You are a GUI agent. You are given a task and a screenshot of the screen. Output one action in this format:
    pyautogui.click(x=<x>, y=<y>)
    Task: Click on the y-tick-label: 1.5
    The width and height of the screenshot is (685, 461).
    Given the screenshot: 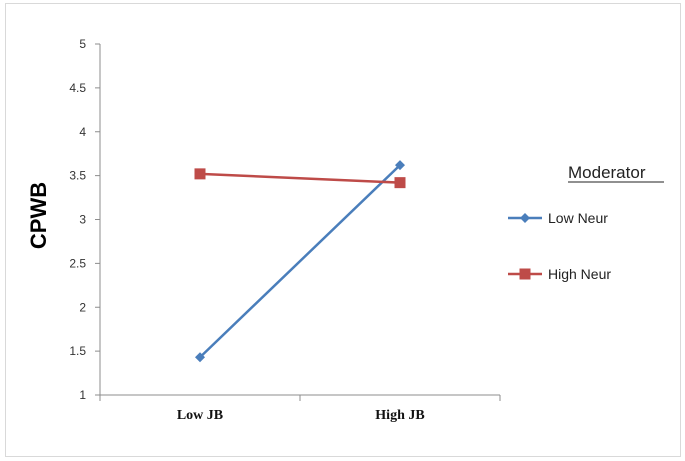 What is the action you would take?
    pyautogui.click(x=77, y=351)
    